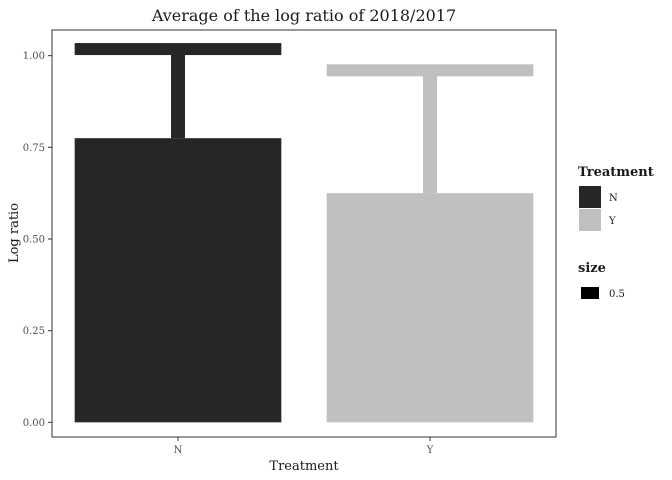  What do you see at coordinates (590, 197) in the screenshot?
I see `legend-key-n` at bounding box center [590, 197].